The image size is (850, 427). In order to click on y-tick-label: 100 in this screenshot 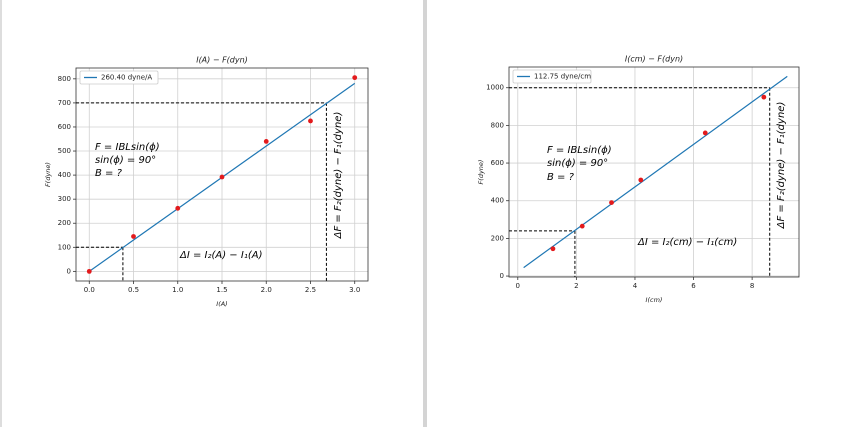, I will do `click(64, 247)`.